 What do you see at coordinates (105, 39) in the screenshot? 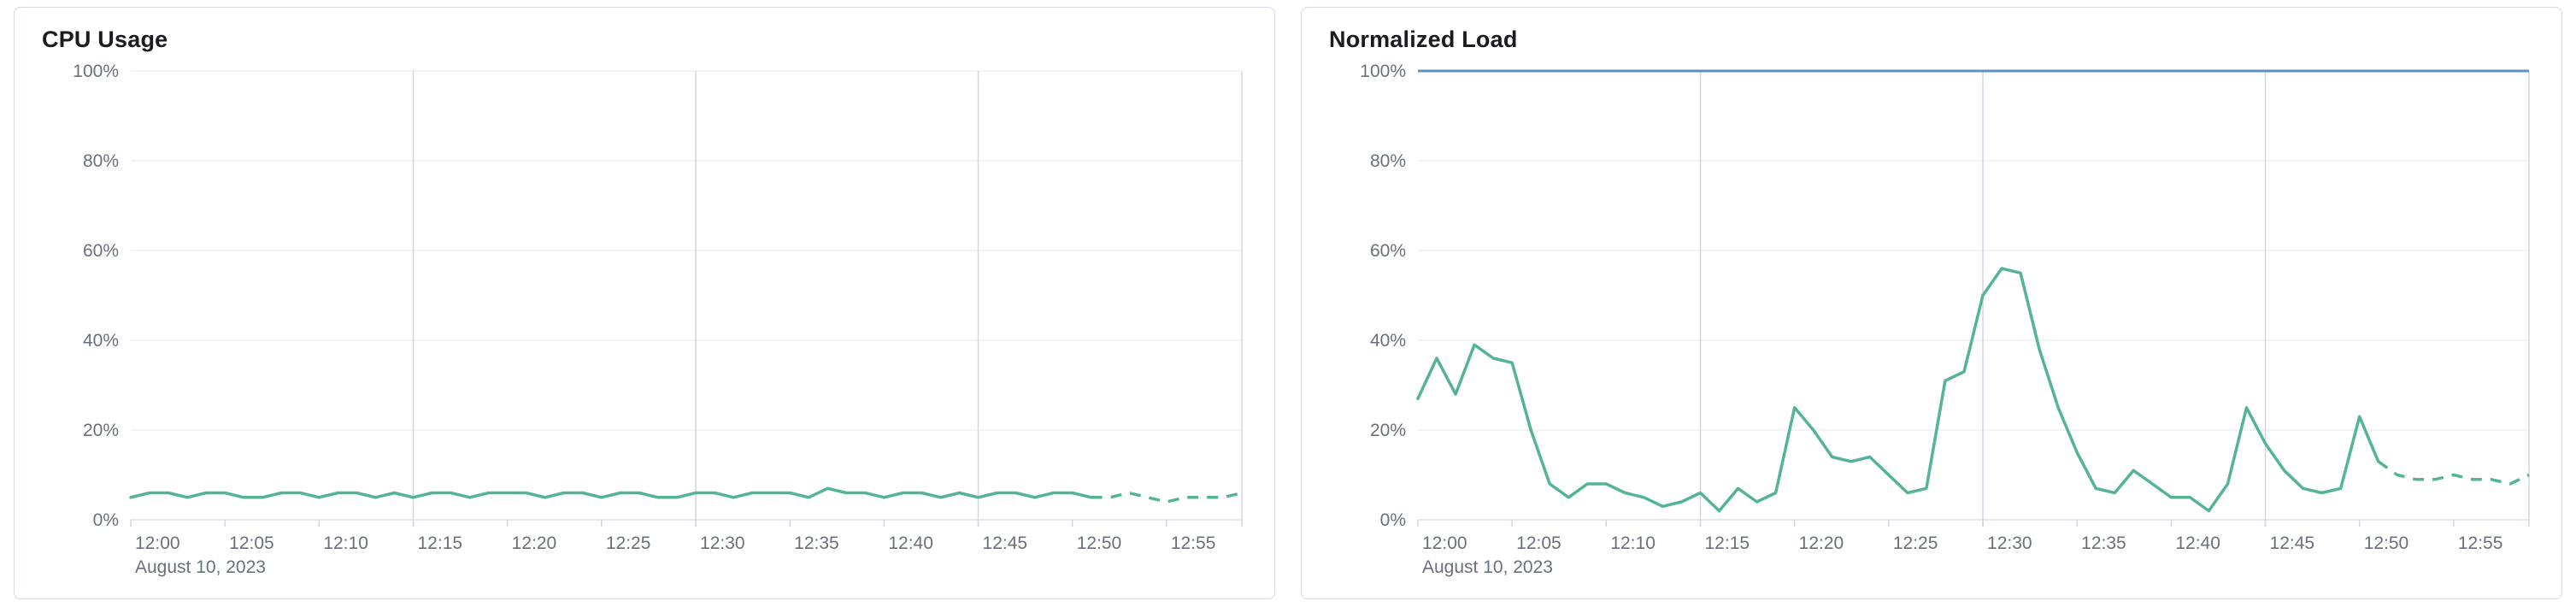
I see `panel-title-cpu-usage: CPU Usage` at bounding box center [105, 39].